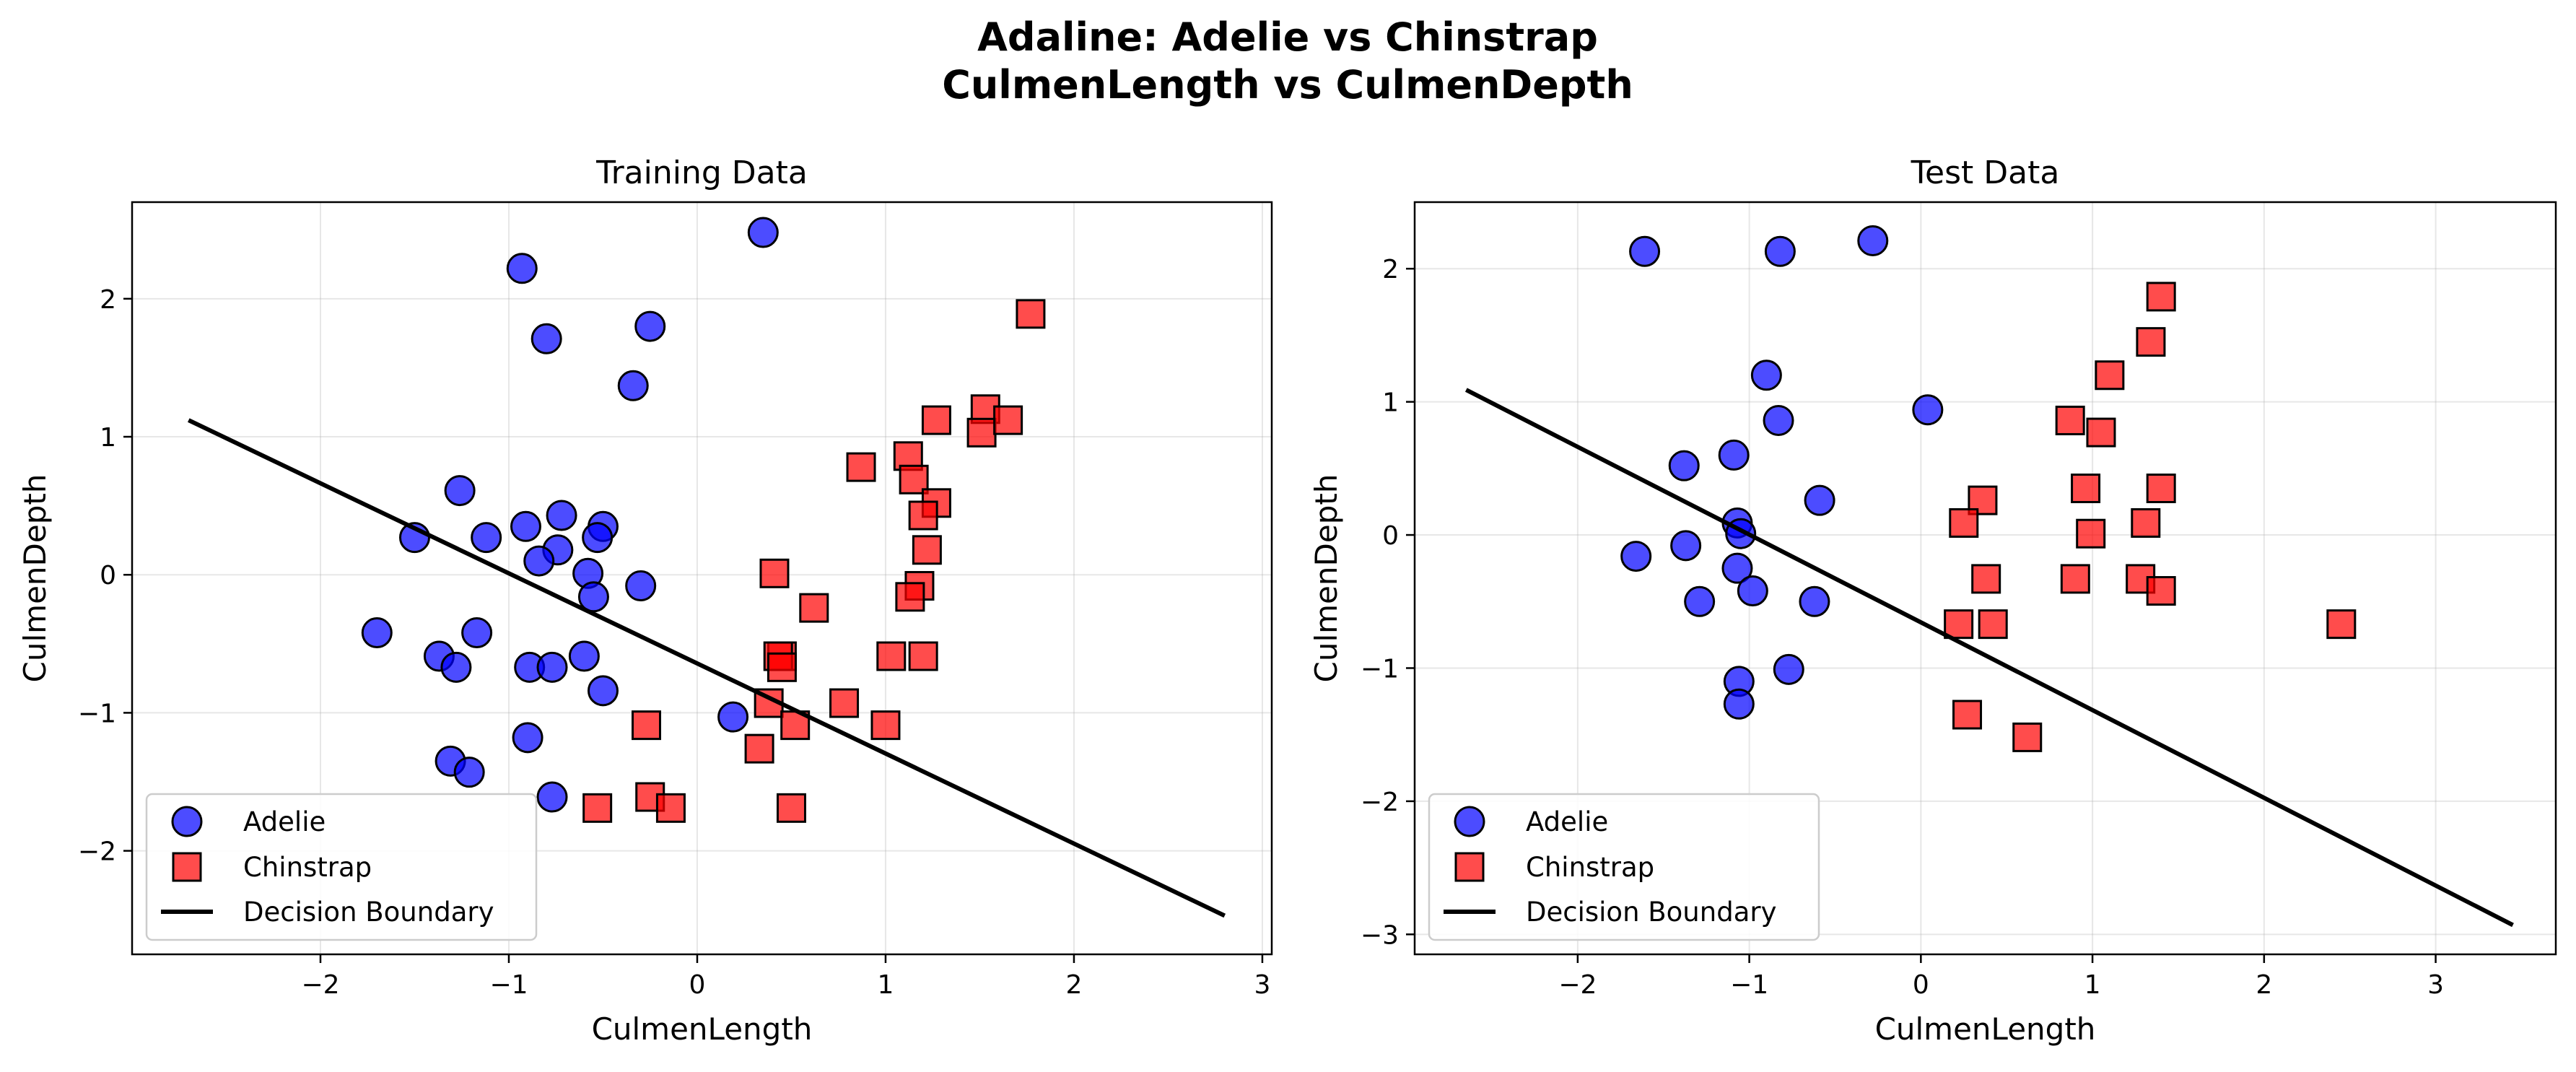  I want to click on y-tick-label: −1, so click(1380, 669).